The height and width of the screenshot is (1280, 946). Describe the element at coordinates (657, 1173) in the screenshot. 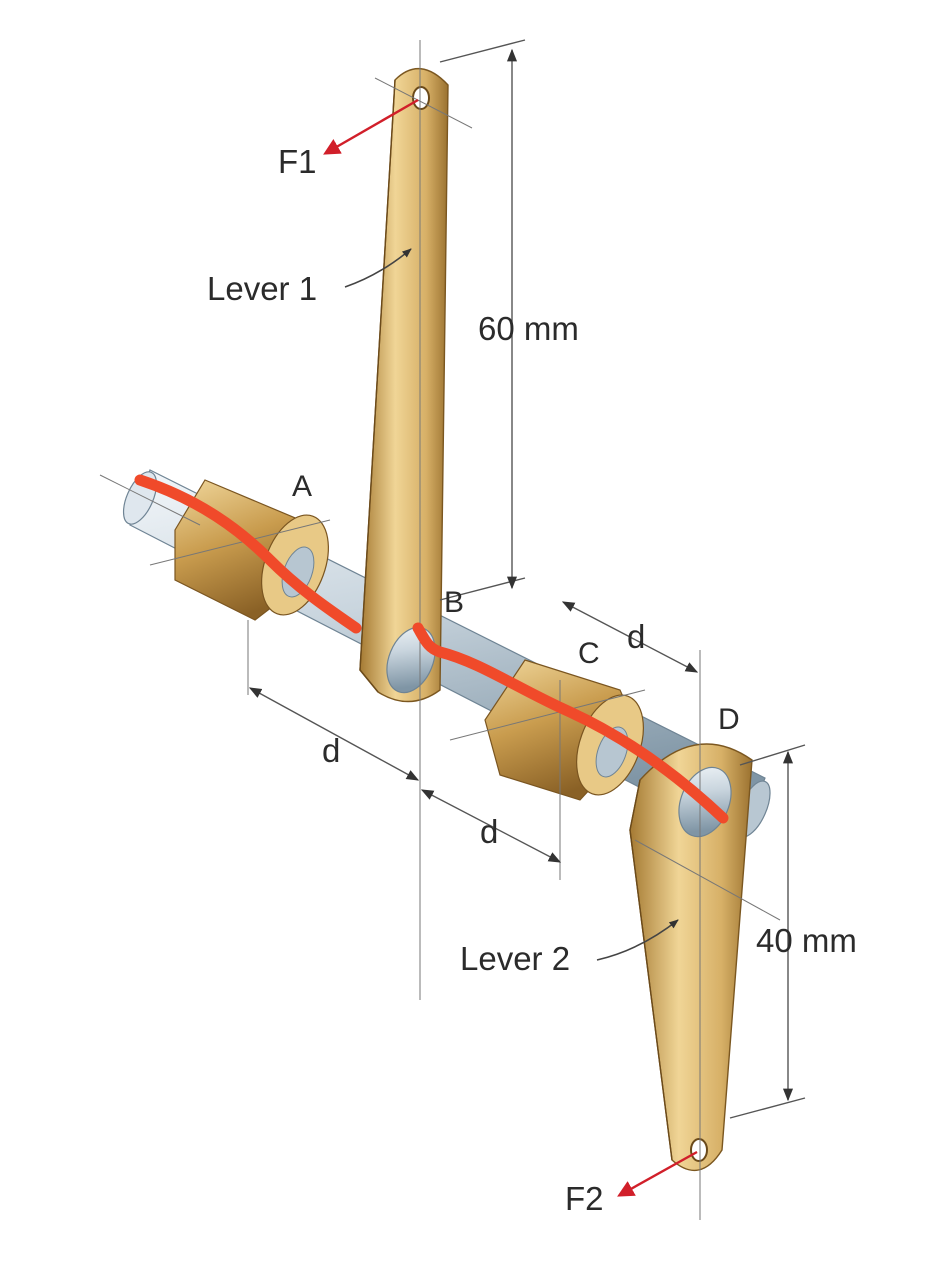

I see `force-f2-arrow` at that location.